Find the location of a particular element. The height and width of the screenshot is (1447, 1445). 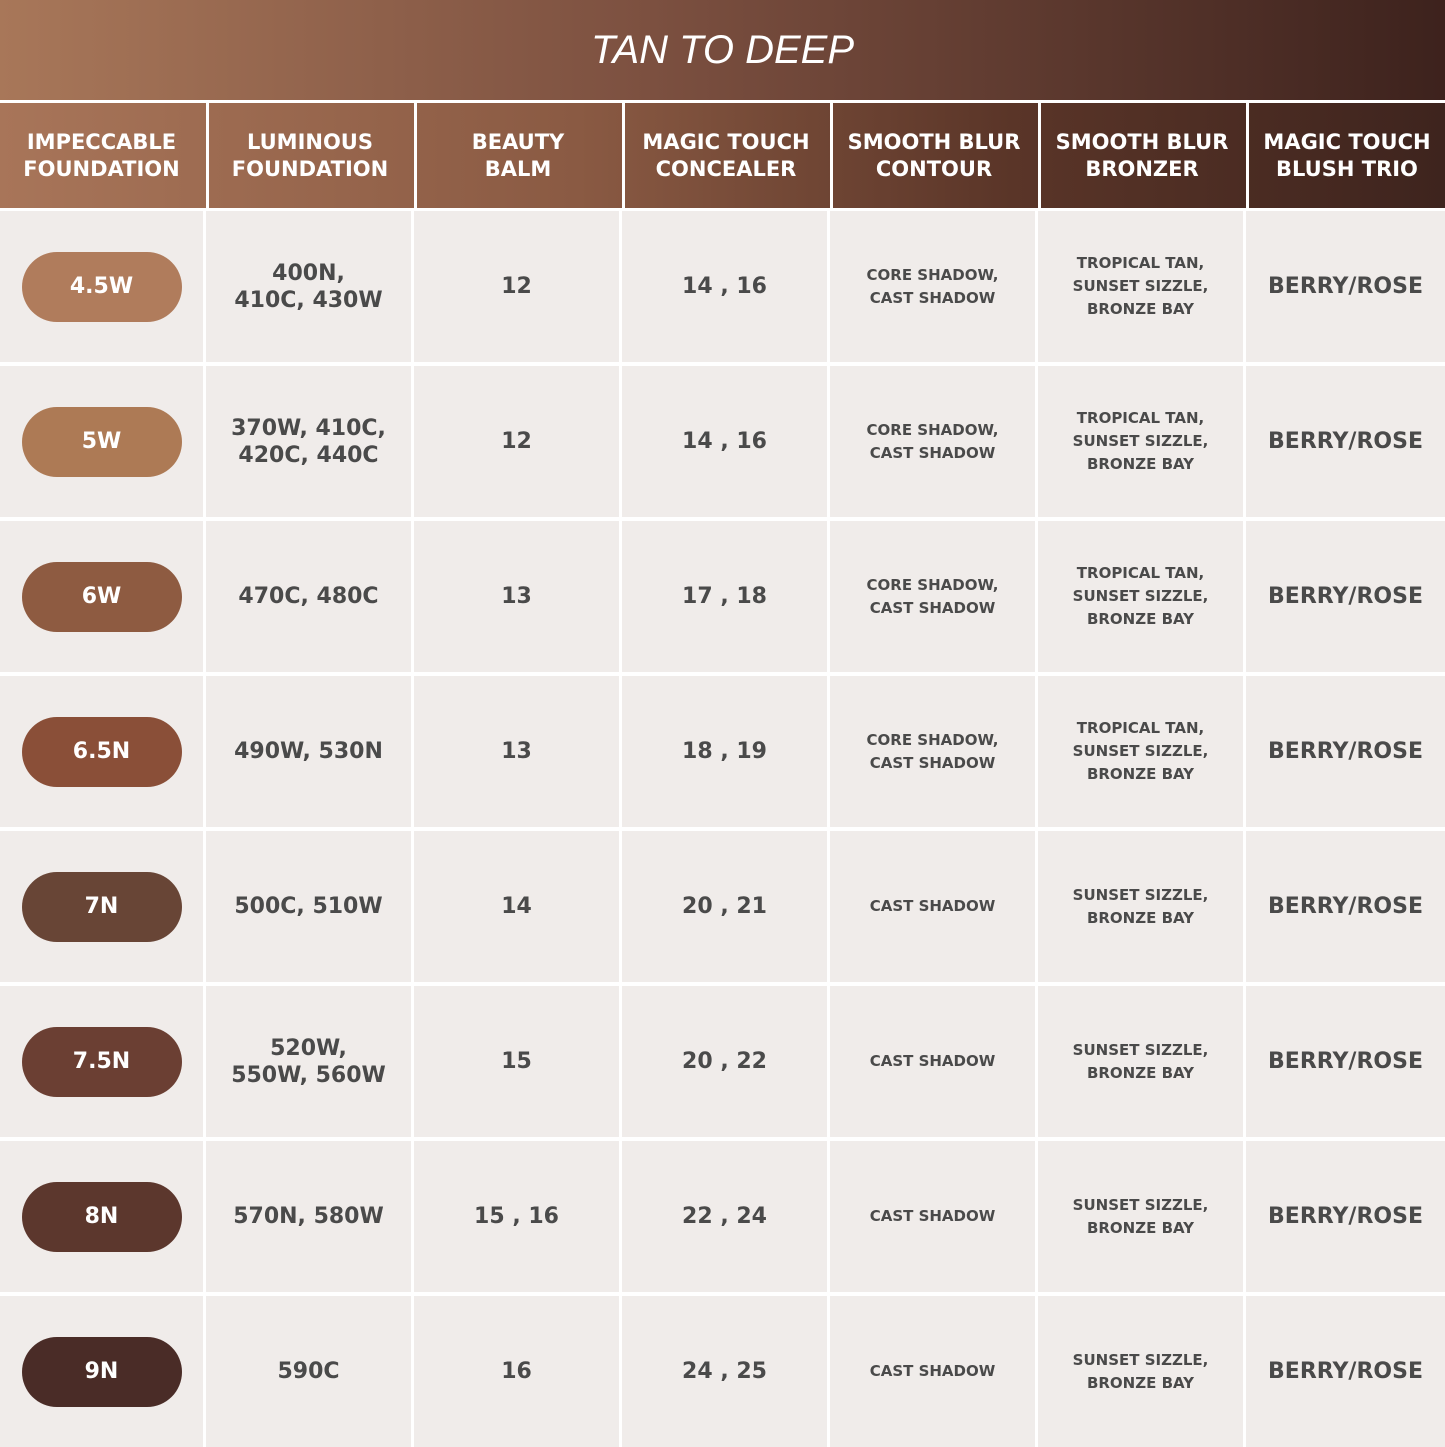

cell: 20 , 22 is located at coordinates (724, 1061).